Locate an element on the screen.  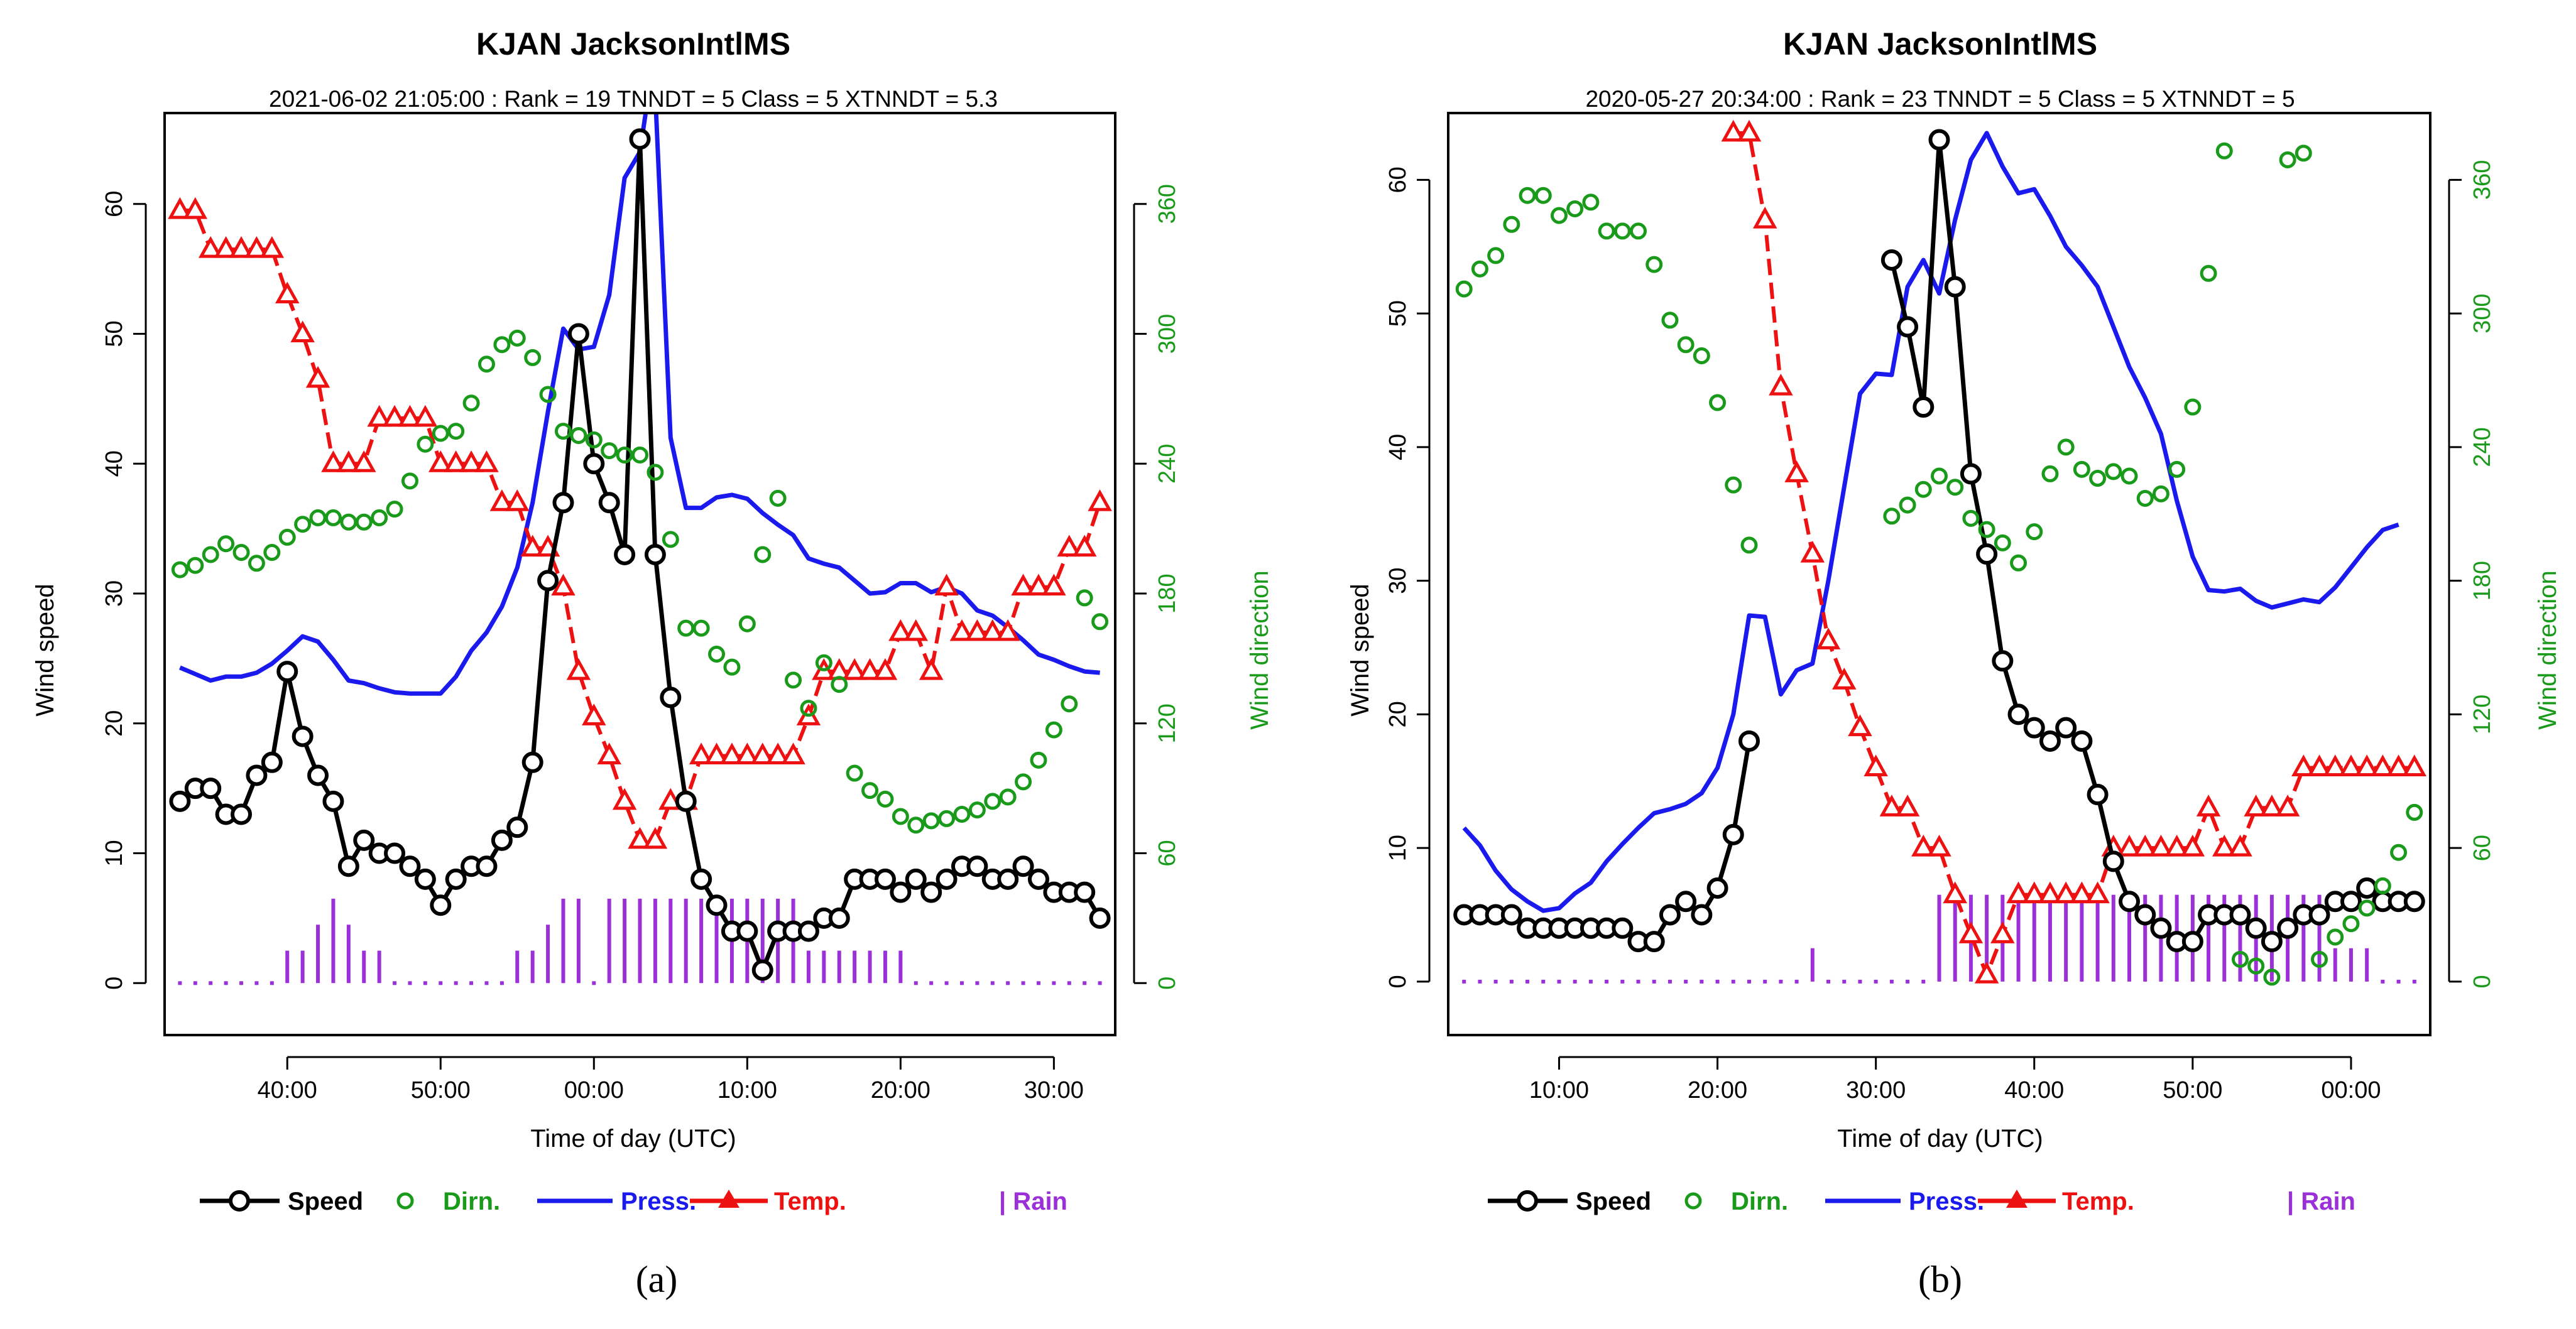
panel-label: (b) is located at coordinates (1940, 1279).